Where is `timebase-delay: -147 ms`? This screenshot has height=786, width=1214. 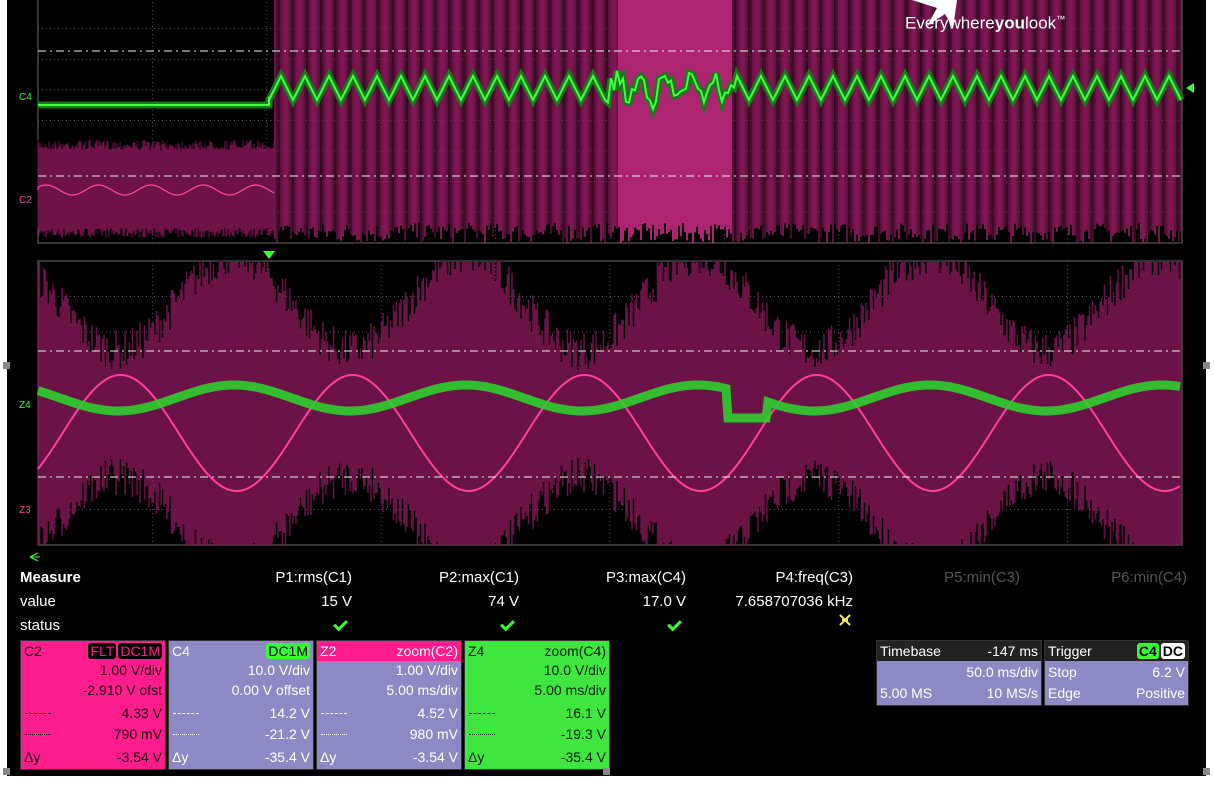 timebase-delay: -147 ms is located at coordinates (1012, 651).